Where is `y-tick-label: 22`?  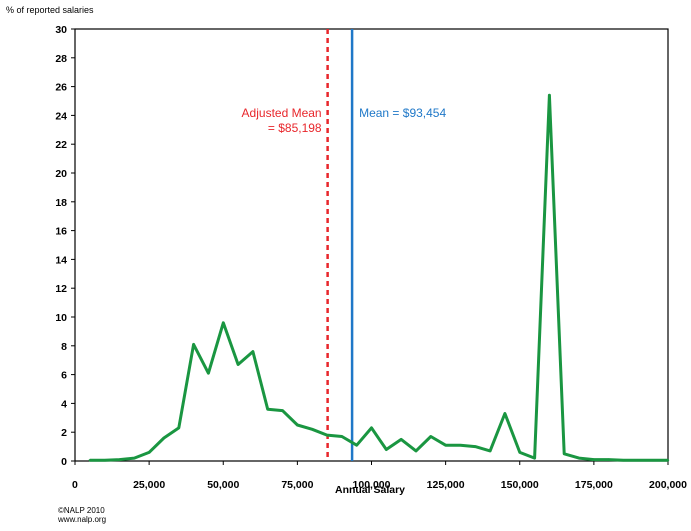 y-tick-label: 22 is located at coordinates (61, 145).